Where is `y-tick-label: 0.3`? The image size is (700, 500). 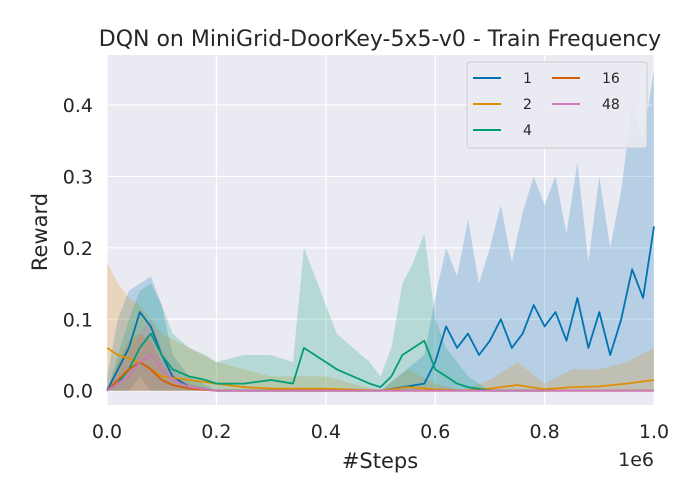
y-tick-label: 0.3 is located at coordinates (78, 177).